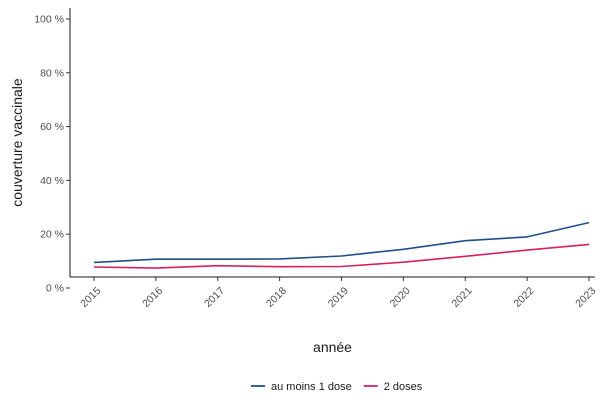 The image size is (610, 401). Describe the element at coordinates (52, 235) in the screenshot. I see `y-tick-label: 20 %` at that location.